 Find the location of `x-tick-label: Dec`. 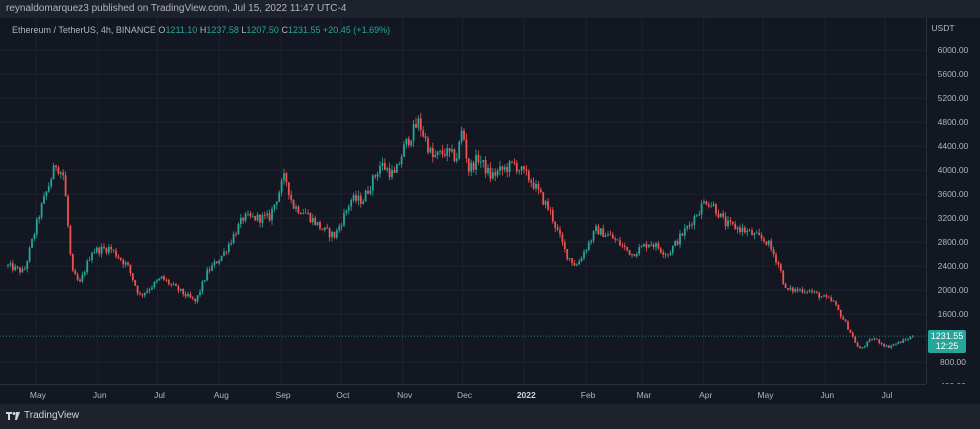

x-tick-label: Dec is located at coordinates (465, 395).